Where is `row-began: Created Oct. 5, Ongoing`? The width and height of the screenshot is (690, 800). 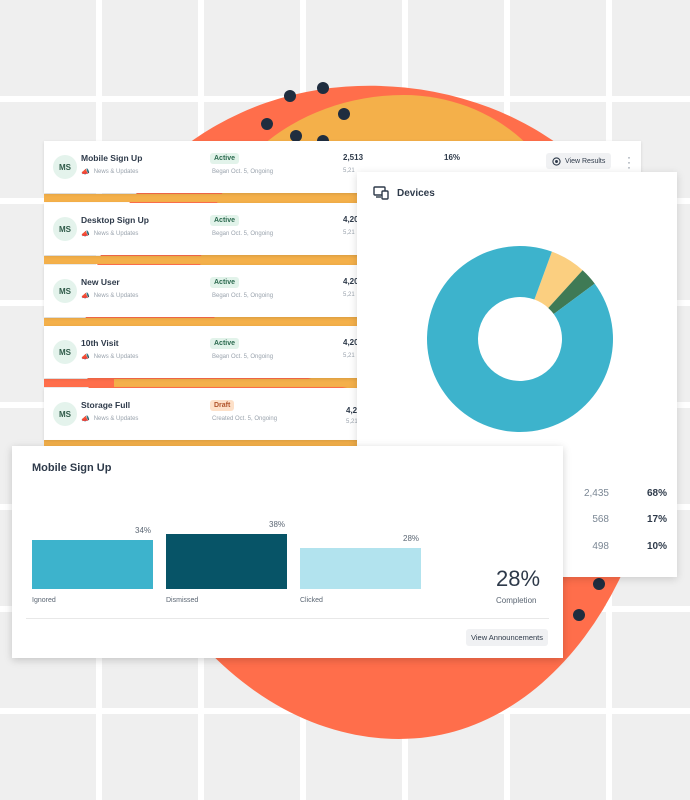
row-began: Created Oct. 5, Ongoing is located at coordinates (245, 419).